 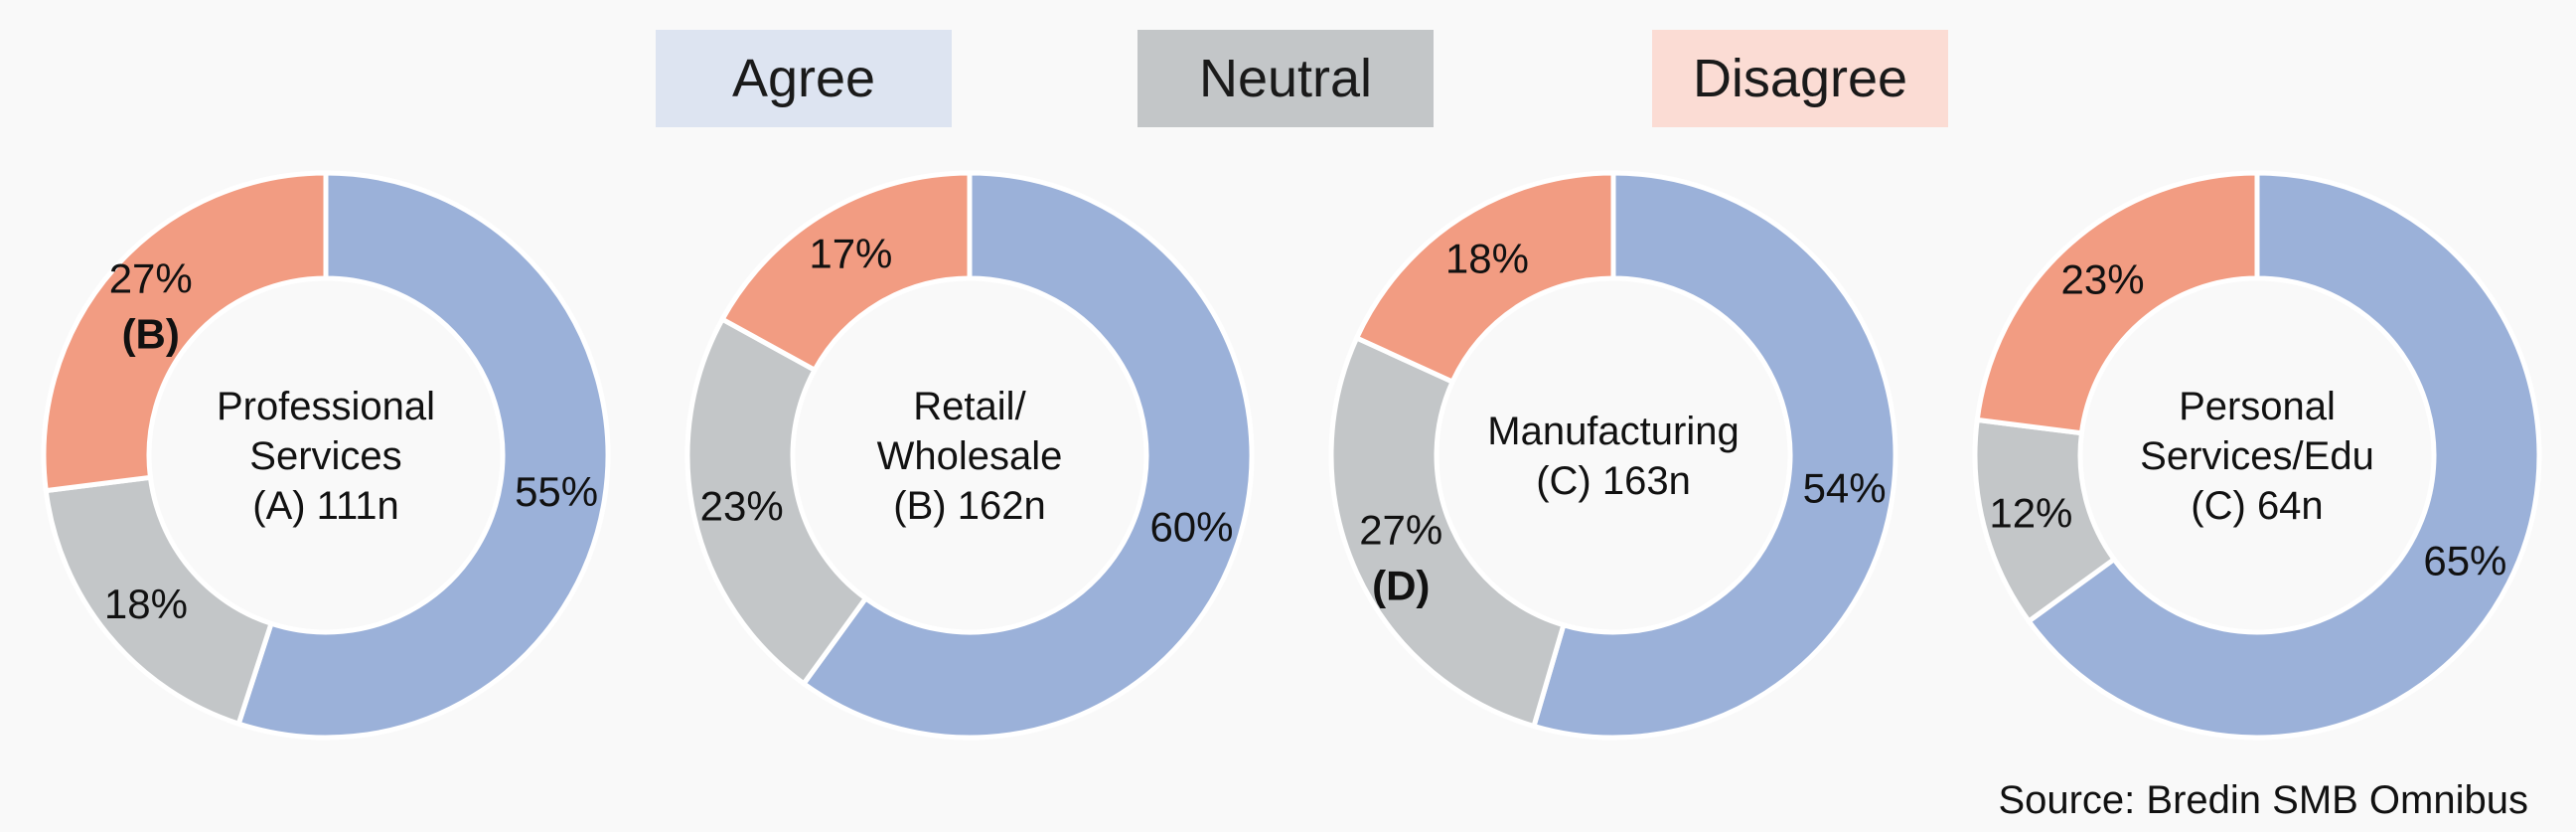 I want to click on slice-value-label: 12%, so click(x=2030, y=512).